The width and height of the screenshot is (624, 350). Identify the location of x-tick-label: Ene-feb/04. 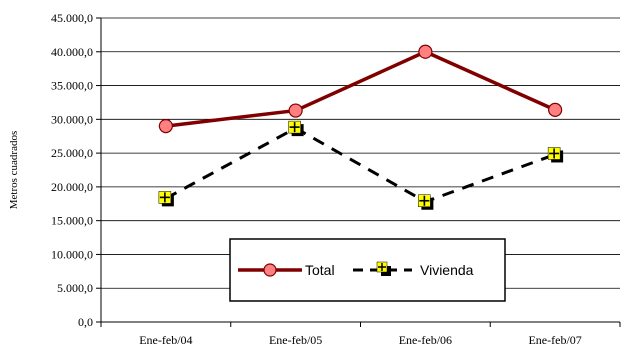
(165, 340).